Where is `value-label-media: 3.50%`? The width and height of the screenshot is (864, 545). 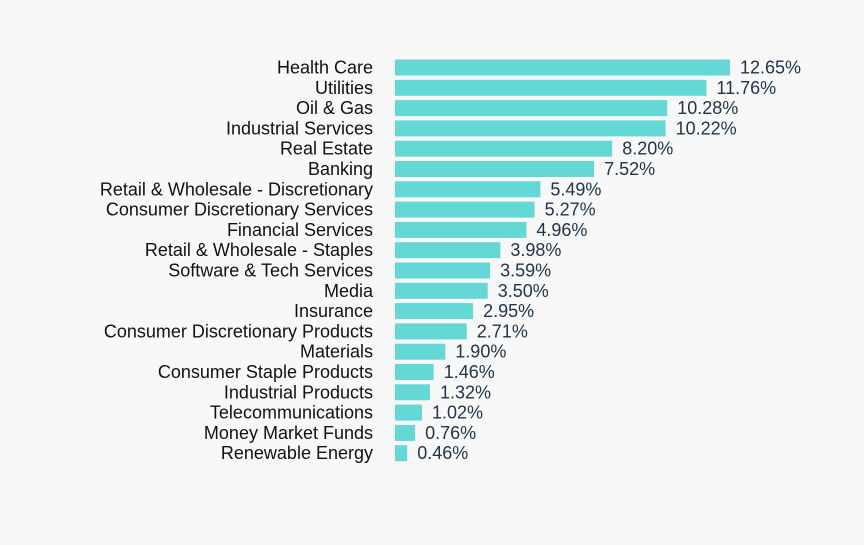 value-label-media: 3.50% is located at coordinates (523, 291).